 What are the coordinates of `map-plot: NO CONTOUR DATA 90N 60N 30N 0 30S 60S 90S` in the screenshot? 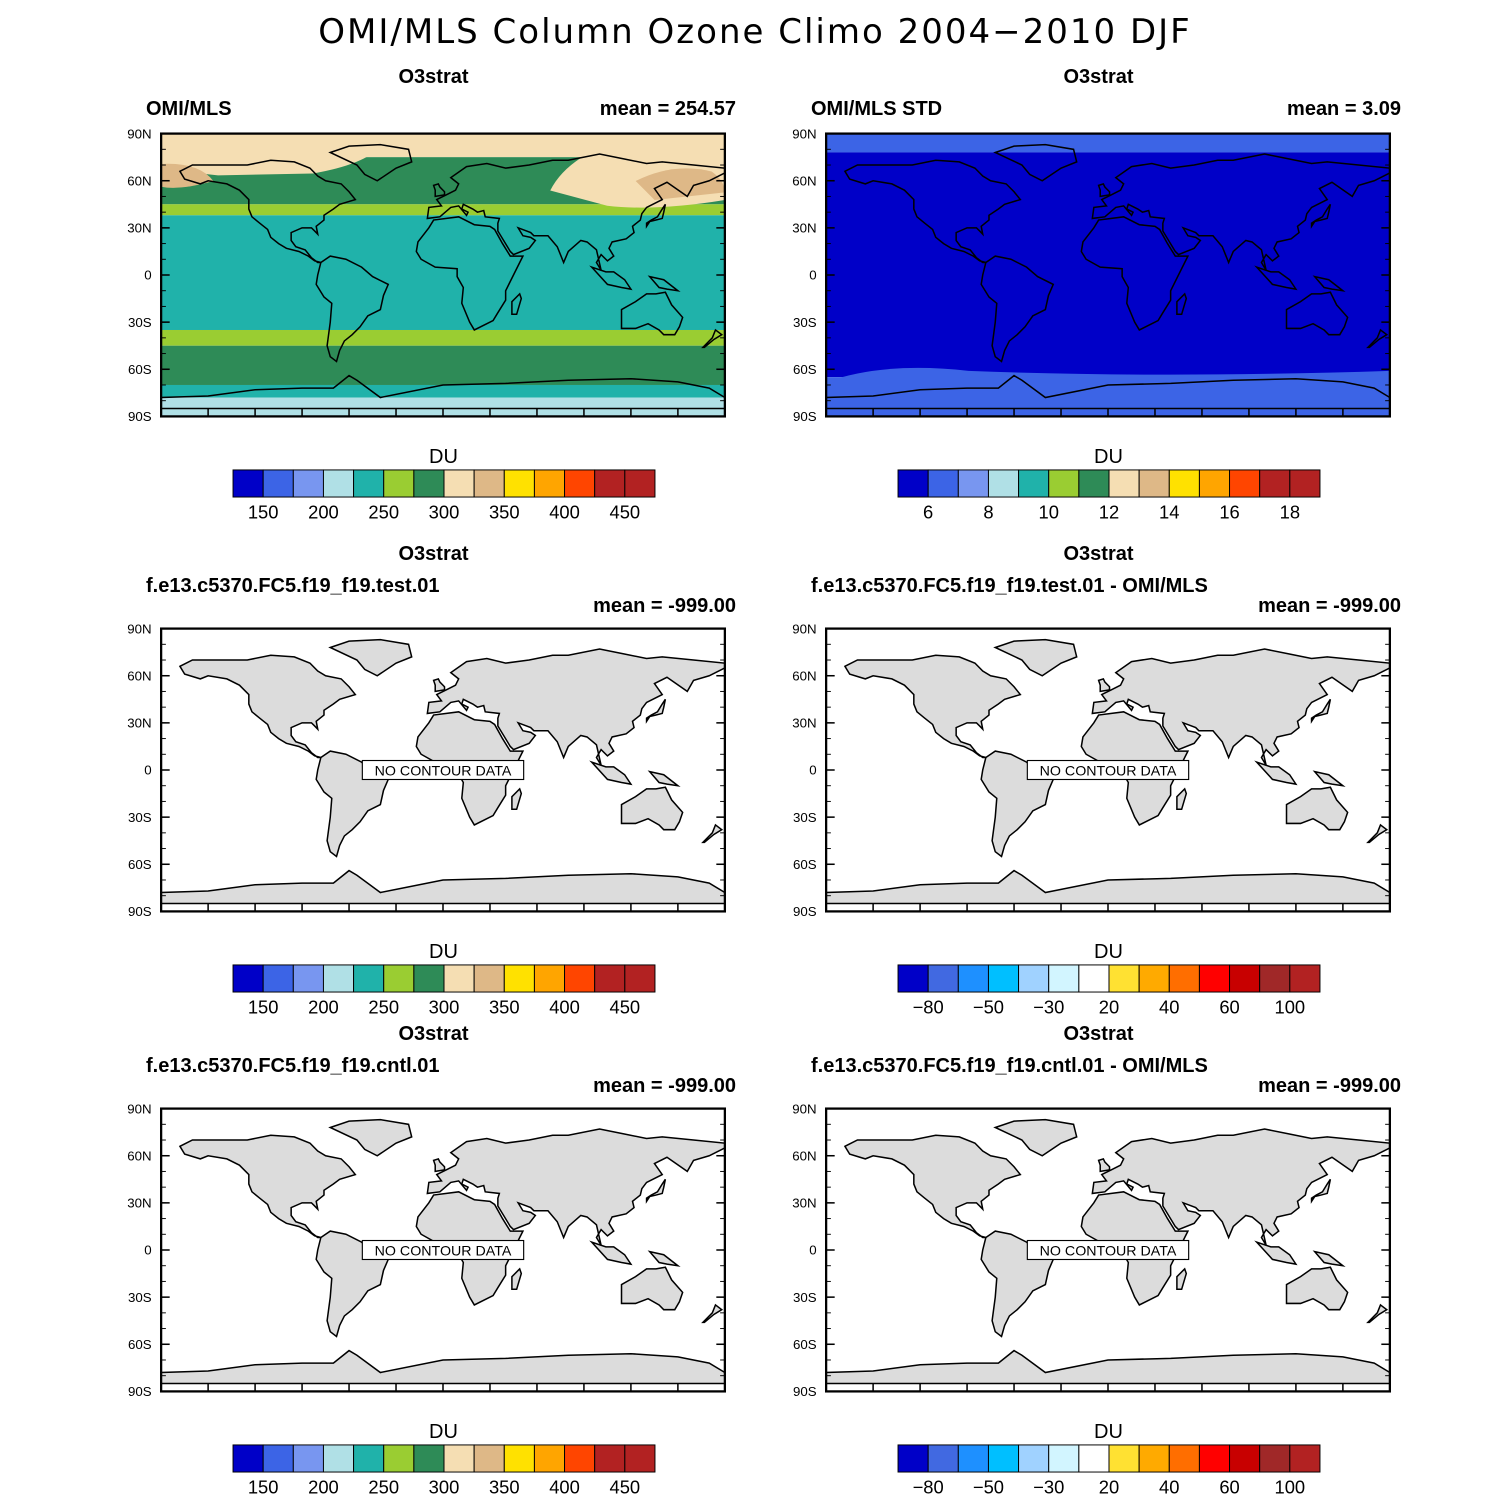 It's located at (427, 770).